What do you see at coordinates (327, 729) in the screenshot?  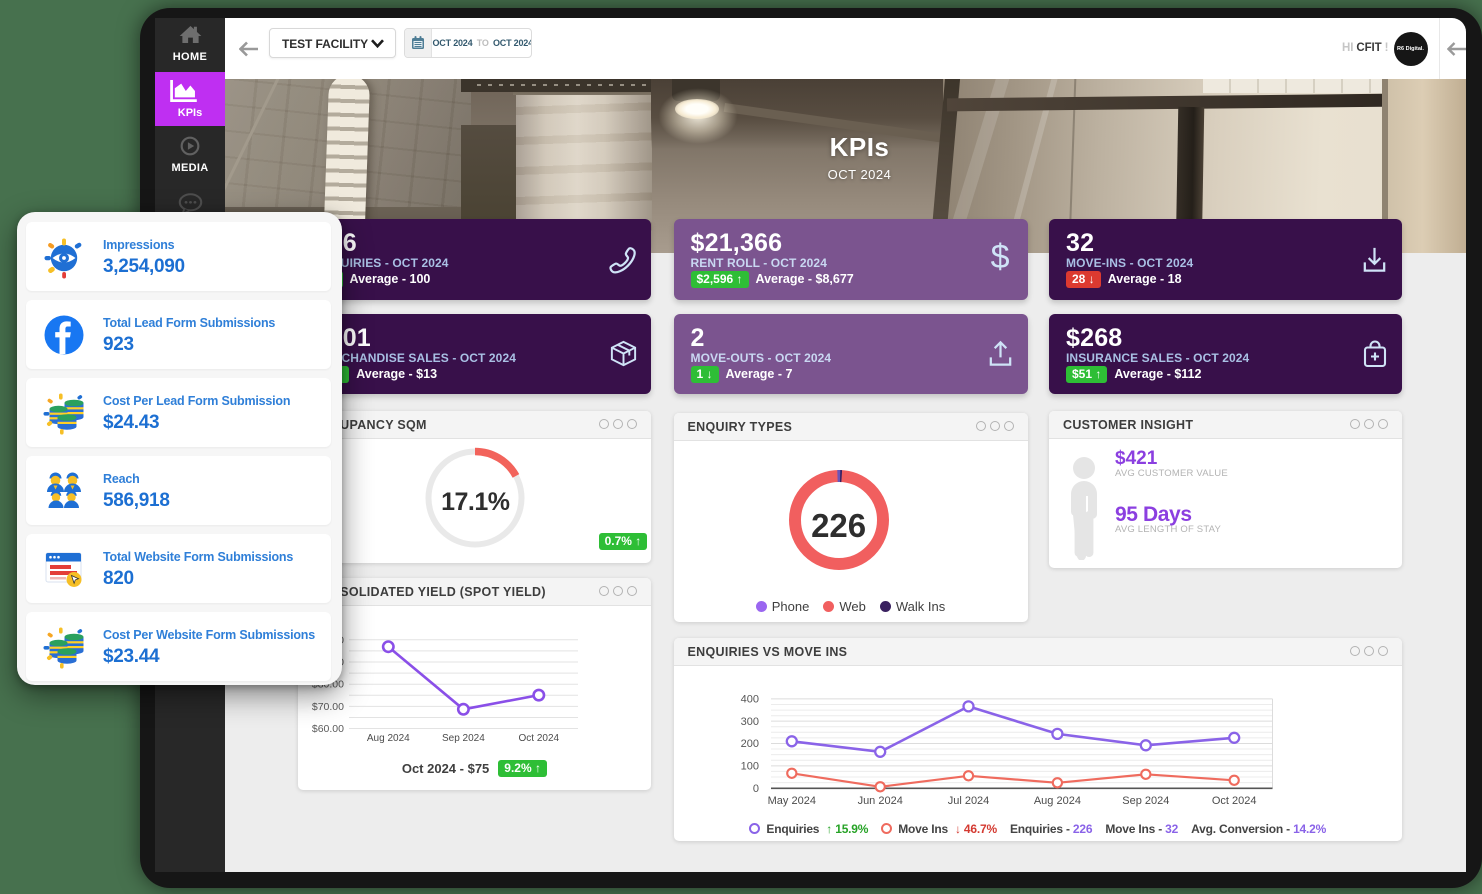 I see `svg-text: $60.00` at bounding box center [327, 729].